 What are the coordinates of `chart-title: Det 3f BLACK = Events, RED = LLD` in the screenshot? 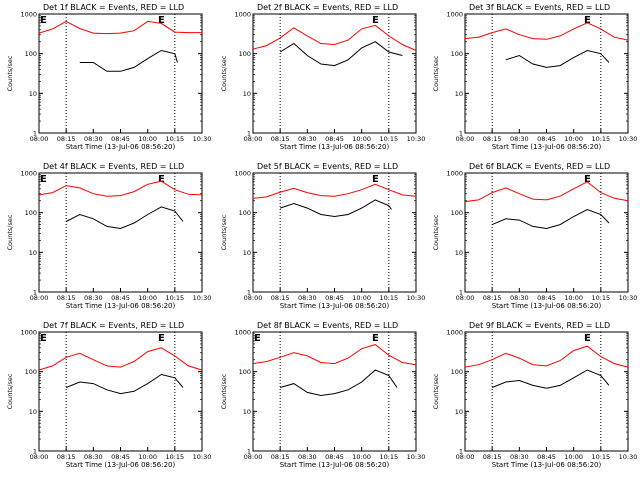 It's located at (539, 7).